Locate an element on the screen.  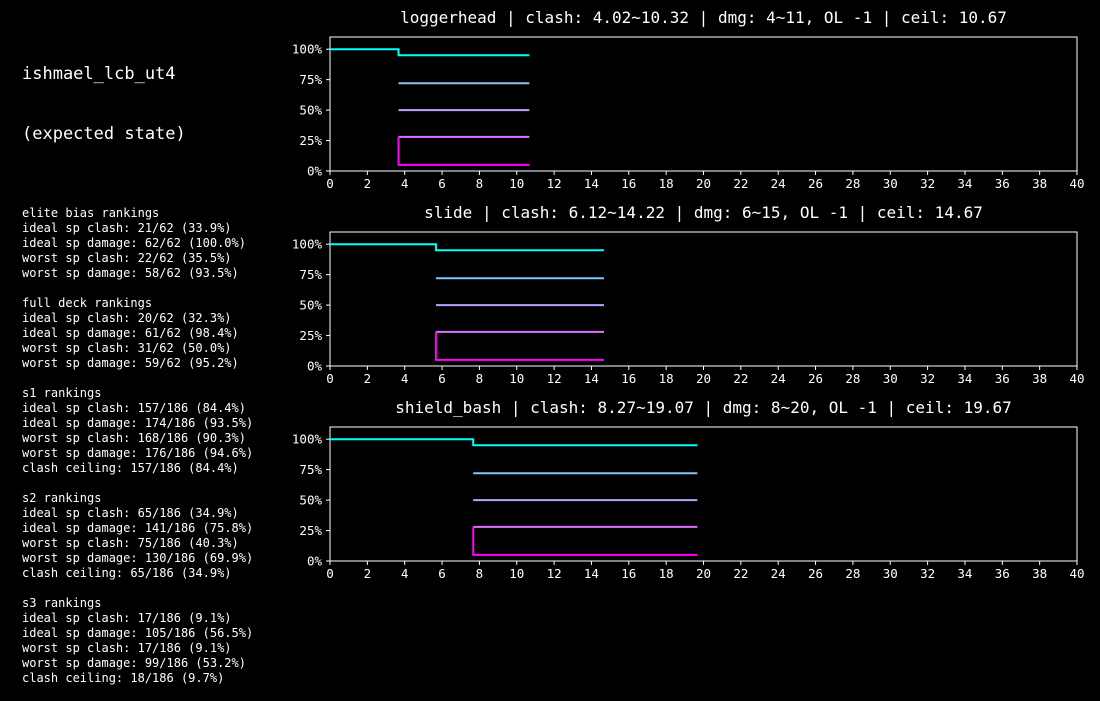
panel-title: ishmael_lcb_ut4 (expected state) is located at coordinates (162, 104).